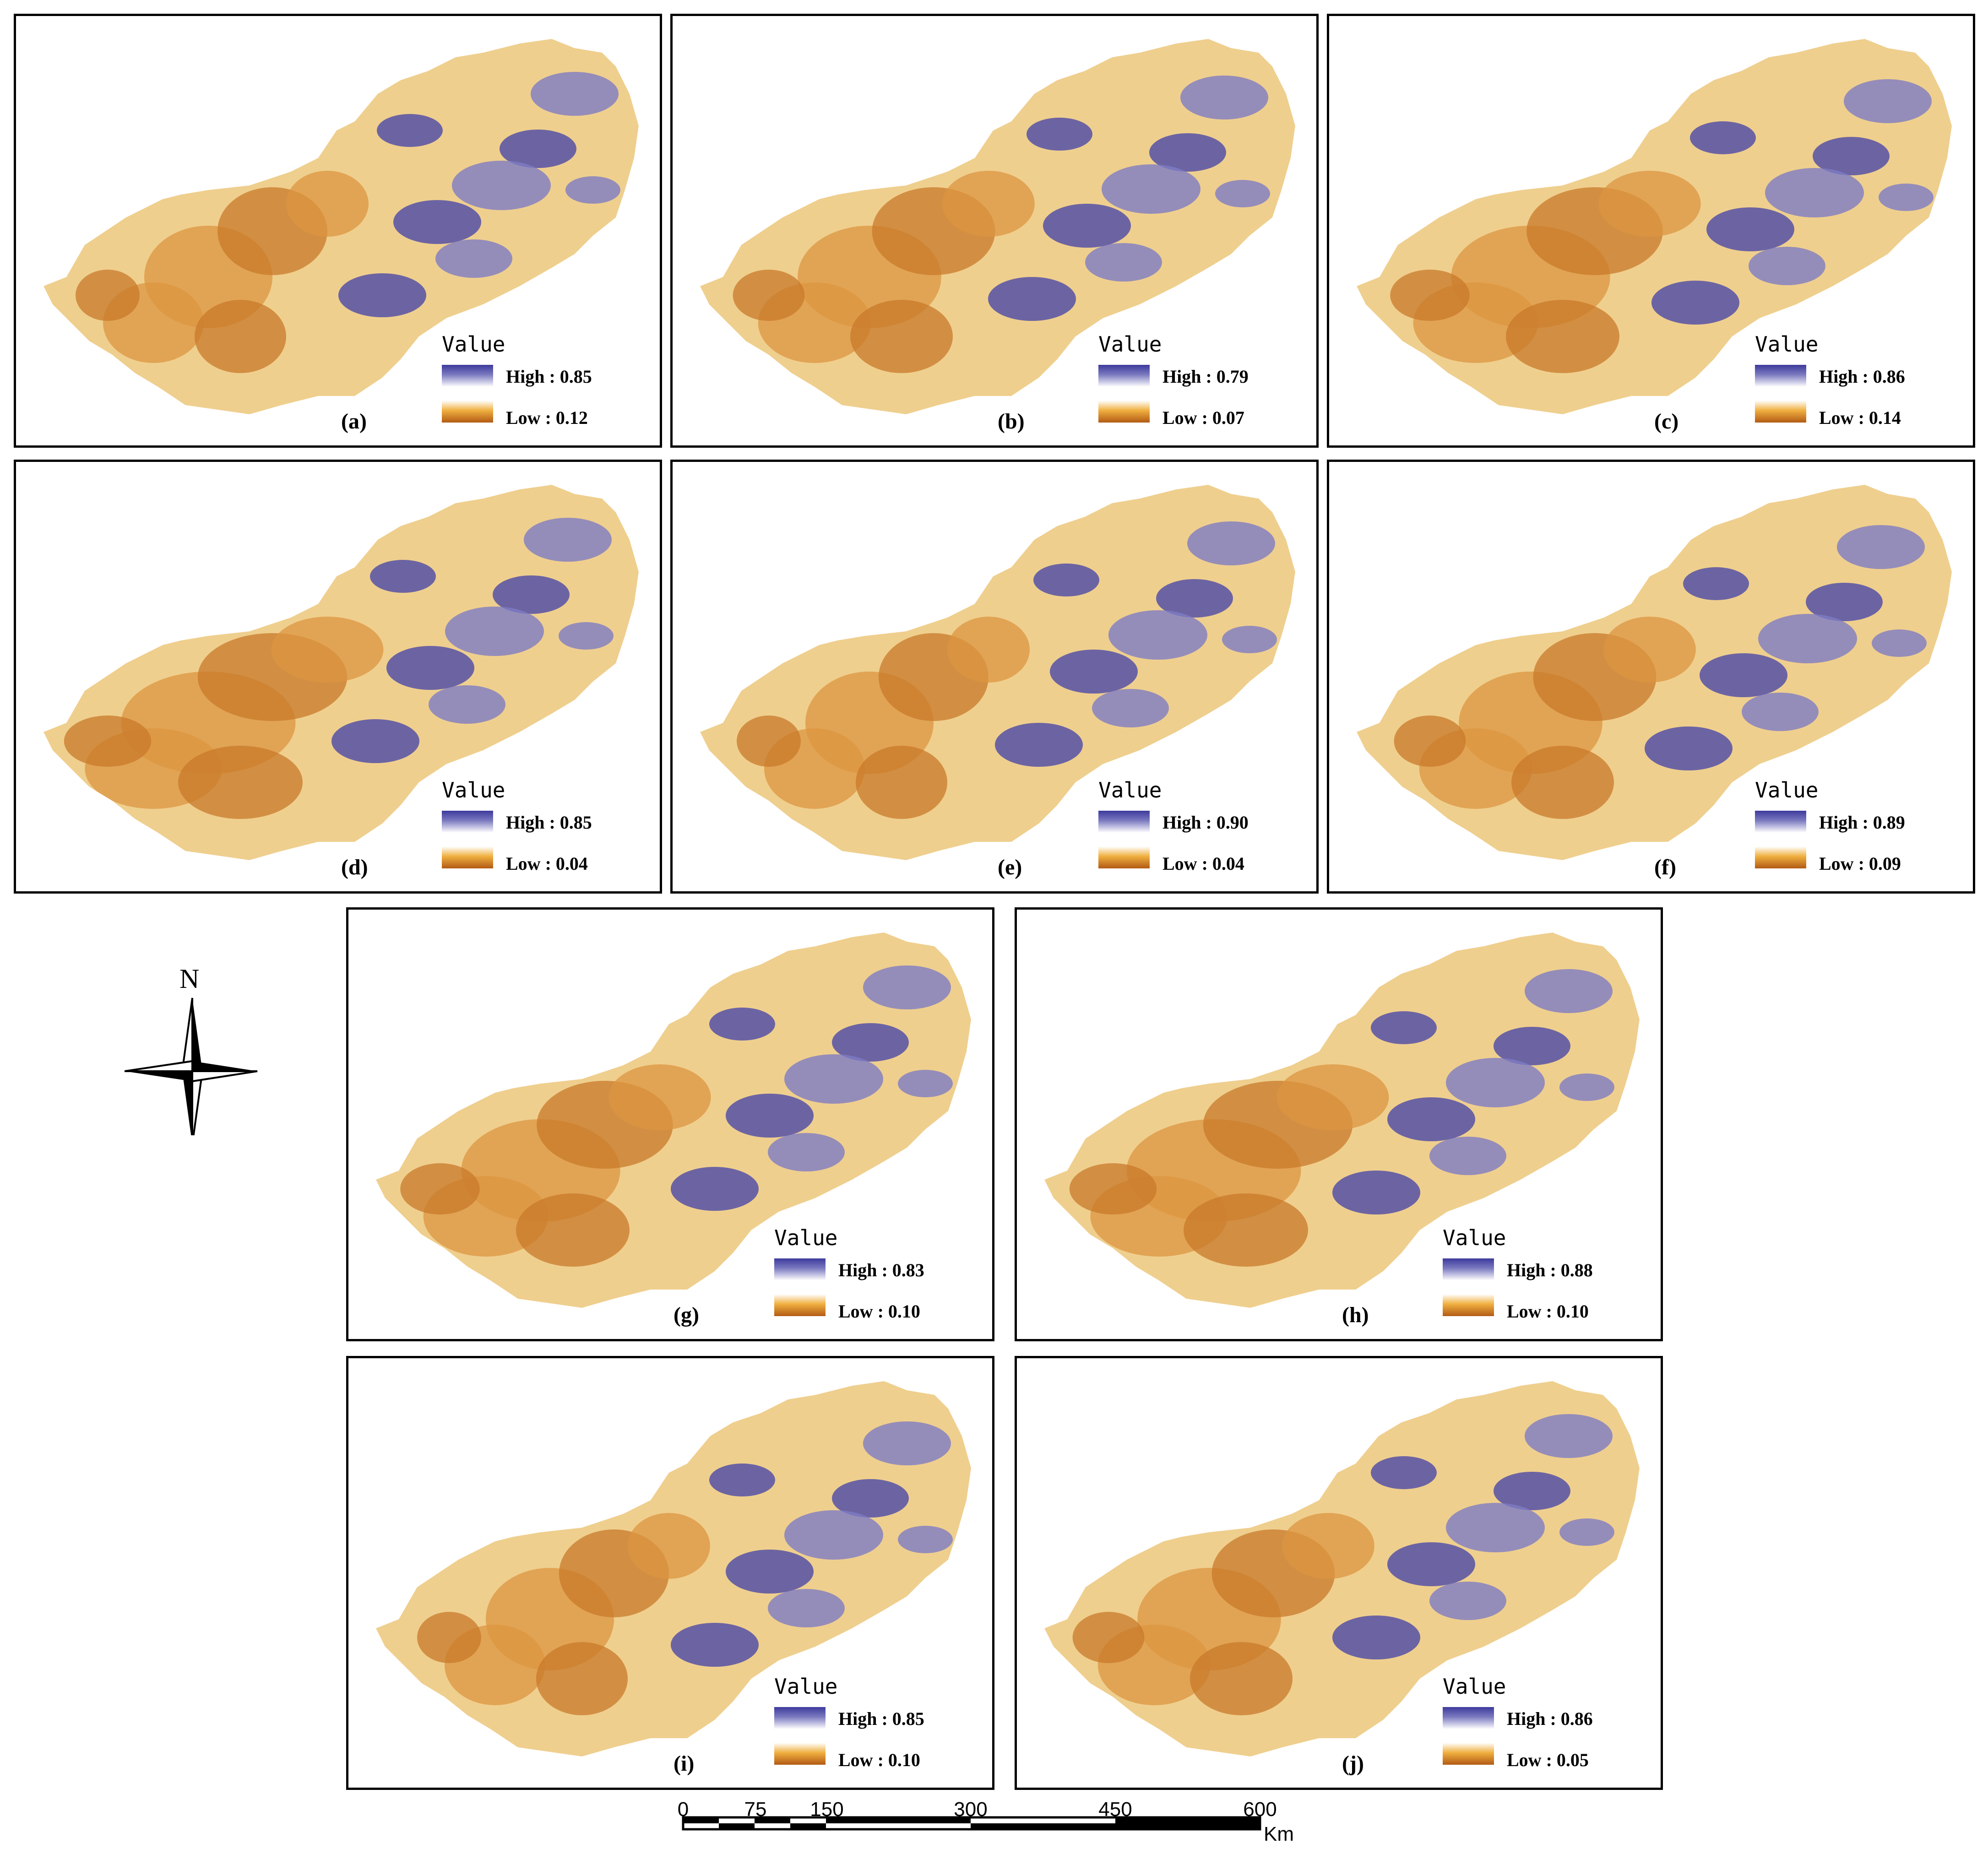 The width and height of the screenshot is (1988, 1854). What do you see at coordinates (684, 1763) in the screenshot?
I see `panel-label: (i)` at bounding box center [684, 1763].